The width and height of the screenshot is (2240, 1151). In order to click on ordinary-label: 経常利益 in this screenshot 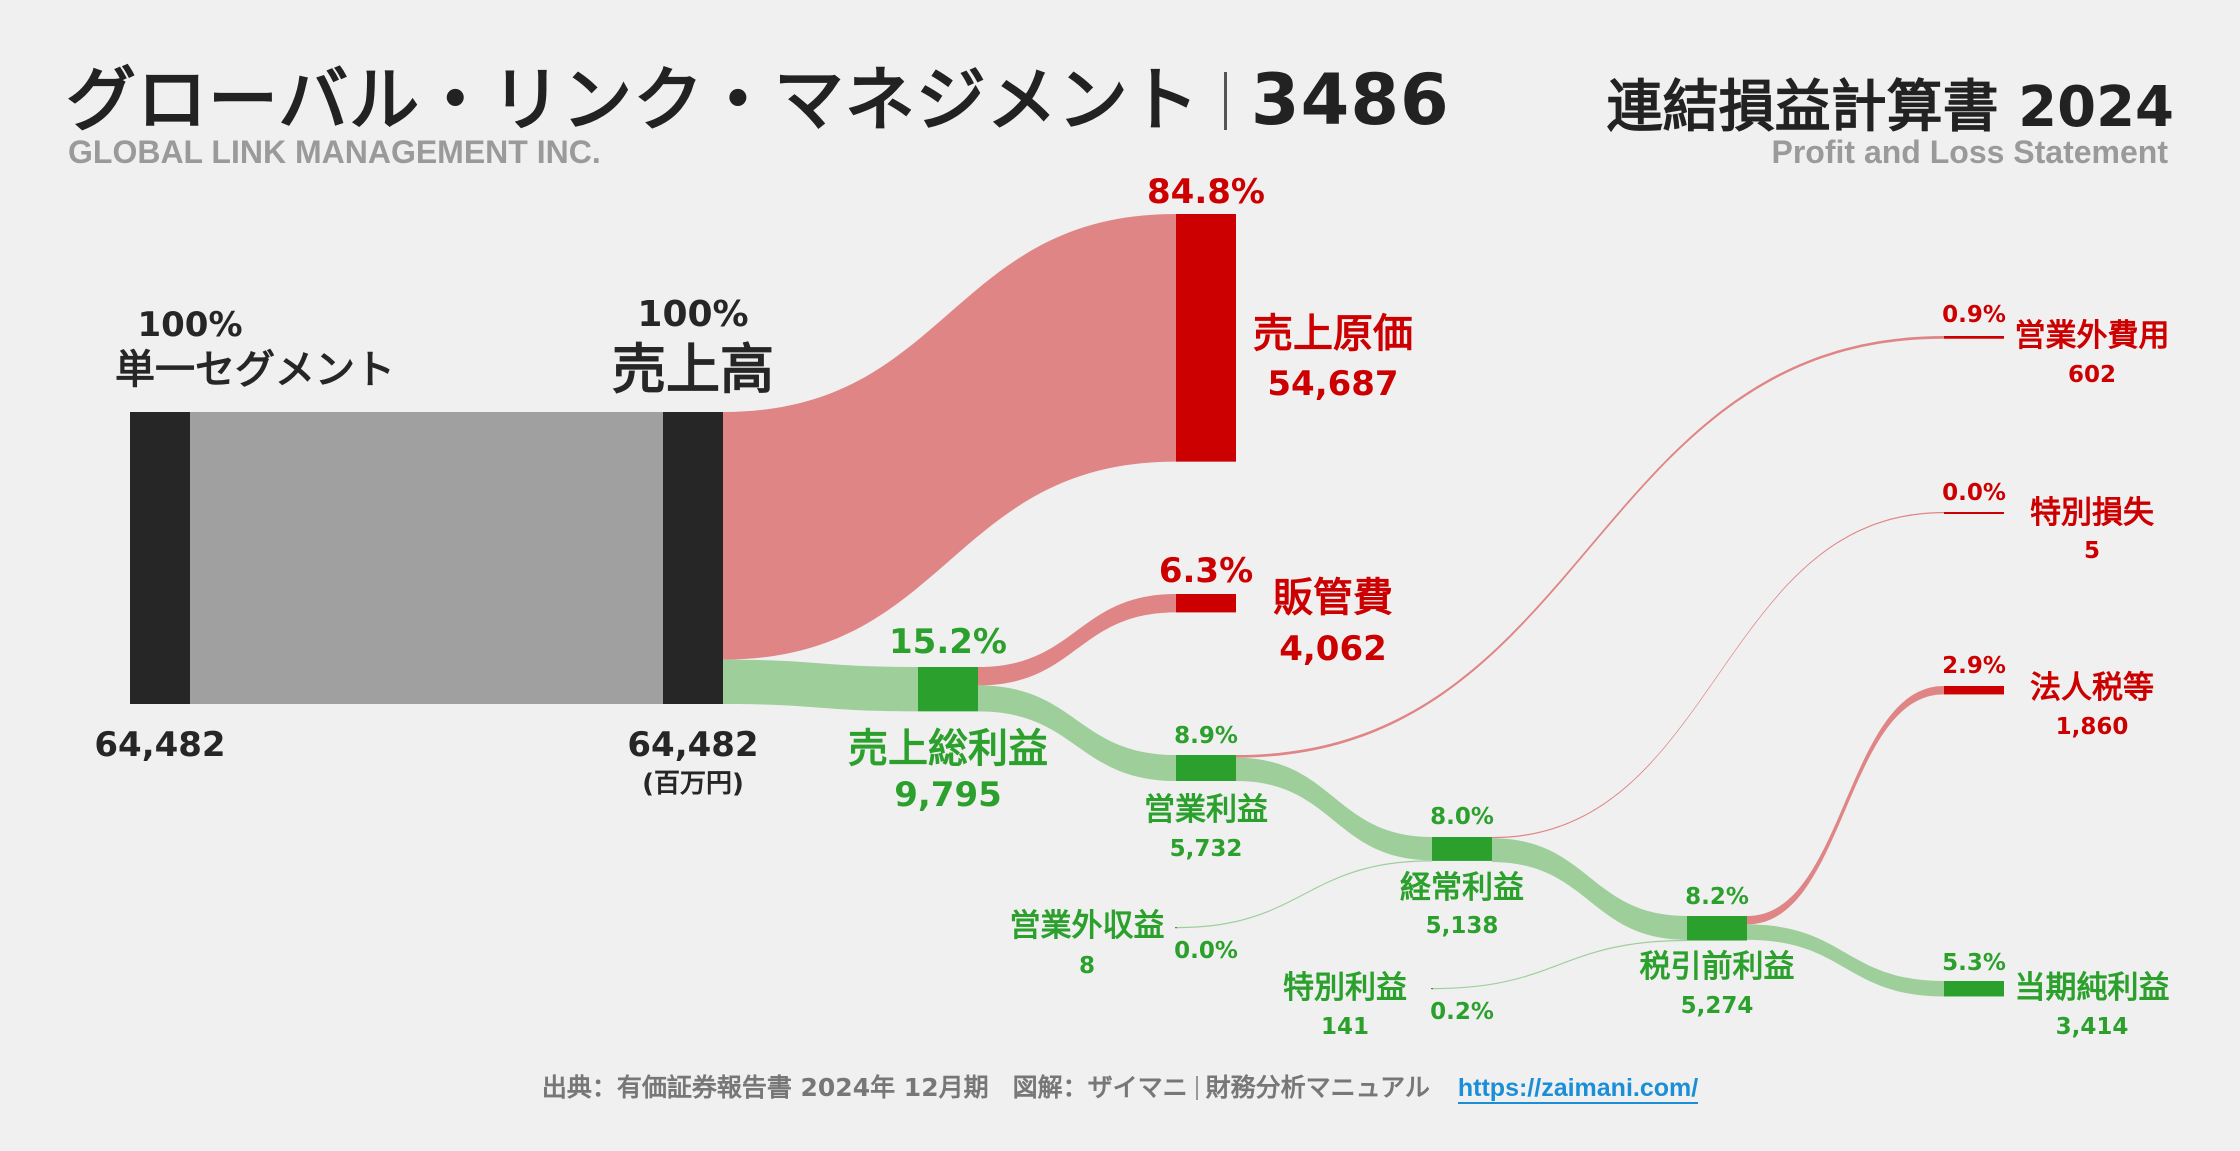, I will do `click(1462, 888)`.